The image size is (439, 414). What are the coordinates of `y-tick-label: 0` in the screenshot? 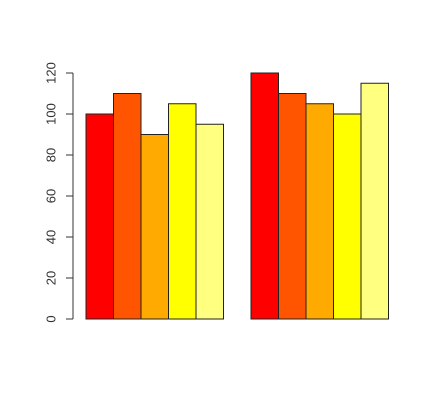 It's located at (50, 318).